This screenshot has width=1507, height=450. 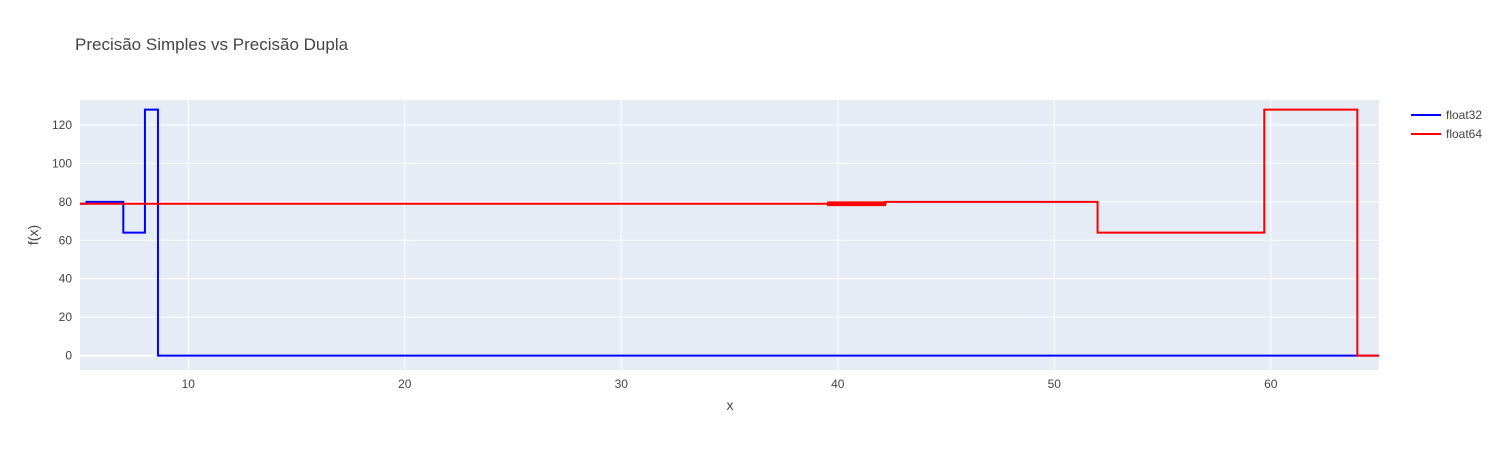 What do you see at coordinates (856, 204) in the screenshot?
I see `series-jitter-float64` at bounding box center [856, 204].